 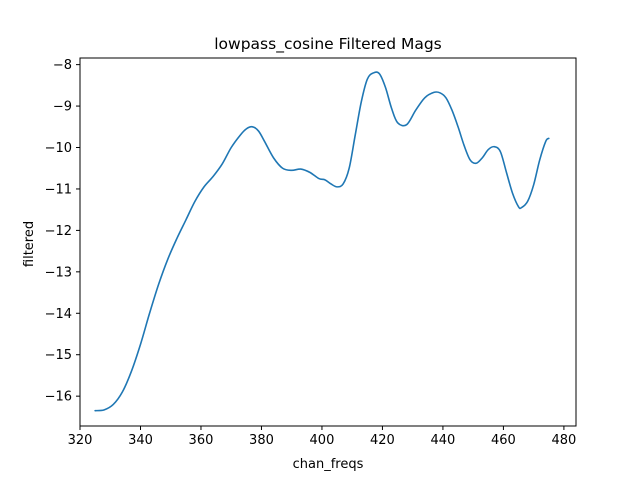 What do you see at coordinates (62, 107) in the screenshot?
I see `y-tick-label: −9` at bounding box center [62, 107].